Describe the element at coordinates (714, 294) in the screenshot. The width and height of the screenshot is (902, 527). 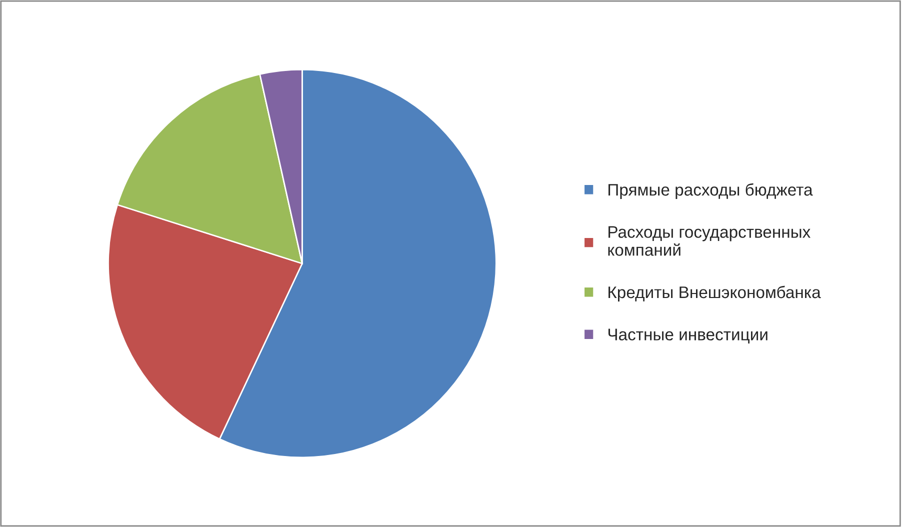
I see `legend-label: Кредиты Внешэкономбанка` at that location.